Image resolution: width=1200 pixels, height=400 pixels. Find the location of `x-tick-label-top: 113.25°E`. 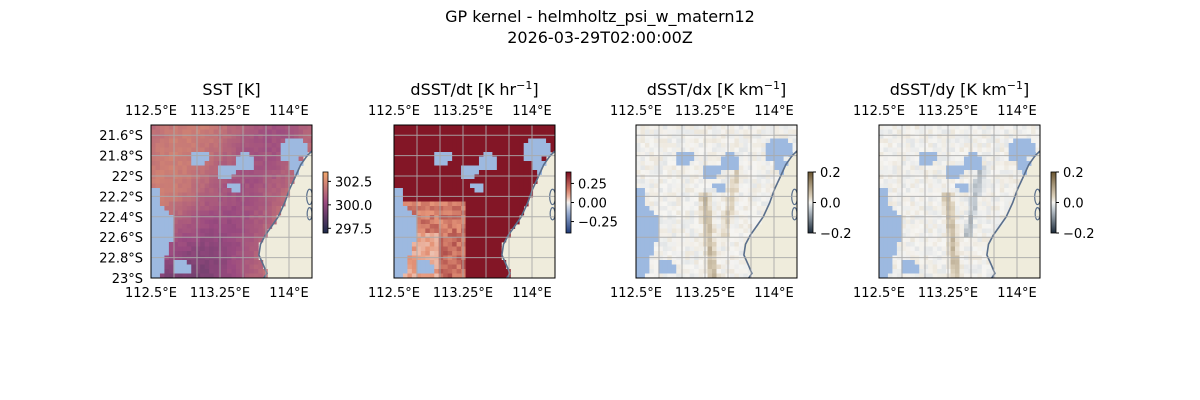

x-tick-label-top: 113.25°E is located at coordinates (948, 111).